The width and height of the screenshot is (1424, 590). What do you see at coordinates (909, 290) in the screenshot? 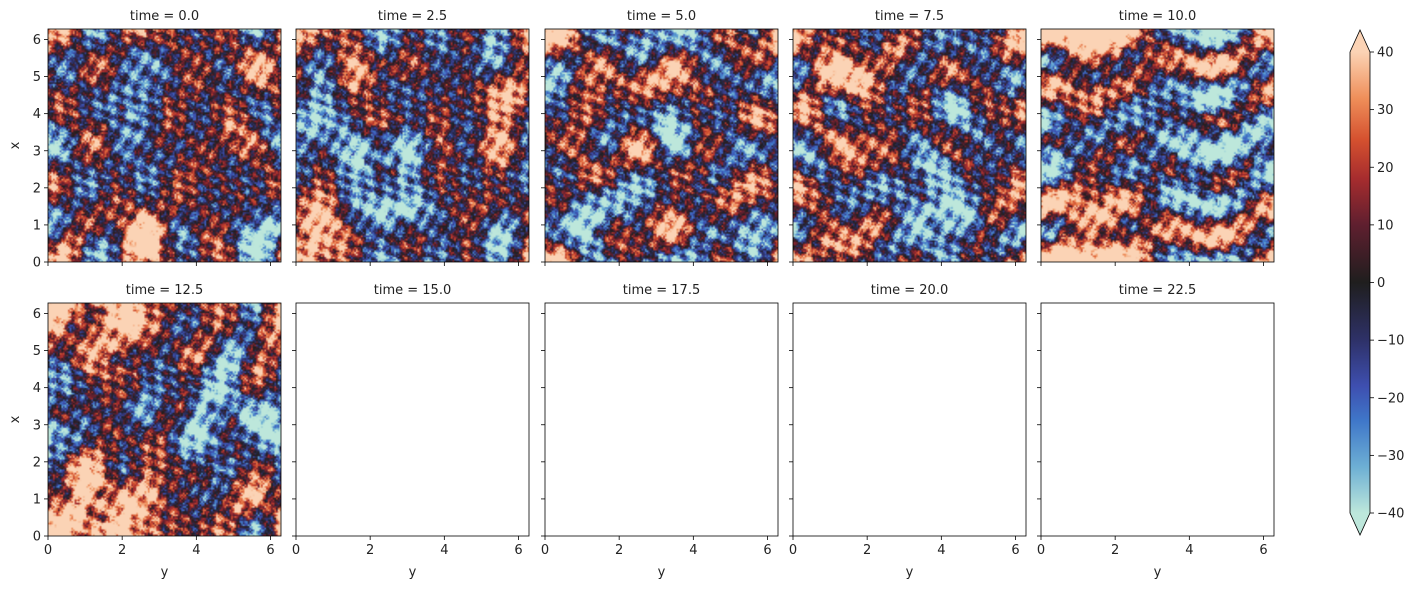
I see `panel-title: time = 20.0` at bounding box center [909, 290].